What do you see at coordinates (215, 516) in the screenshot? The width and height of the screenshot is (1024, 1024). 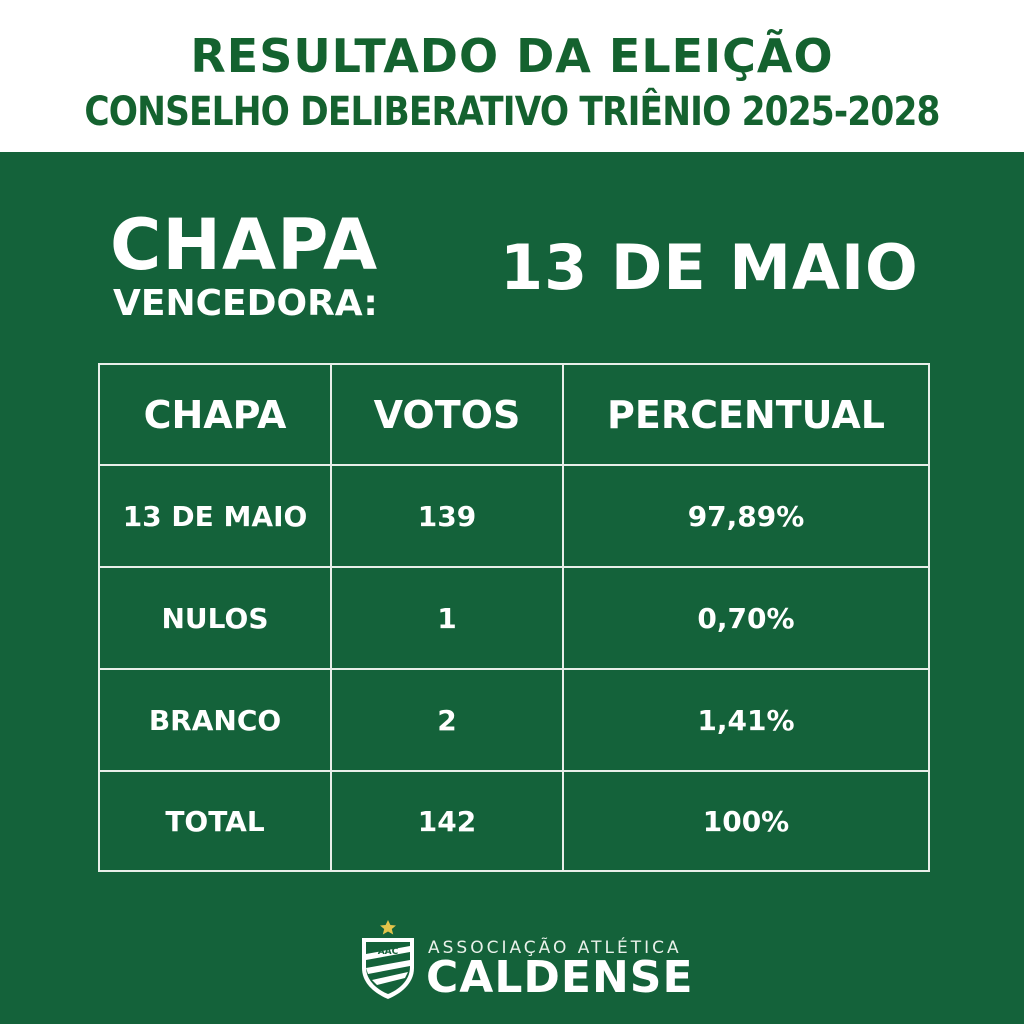 I see `row-chapa: 13 DE MAIO` at bounding box center [215, 516].